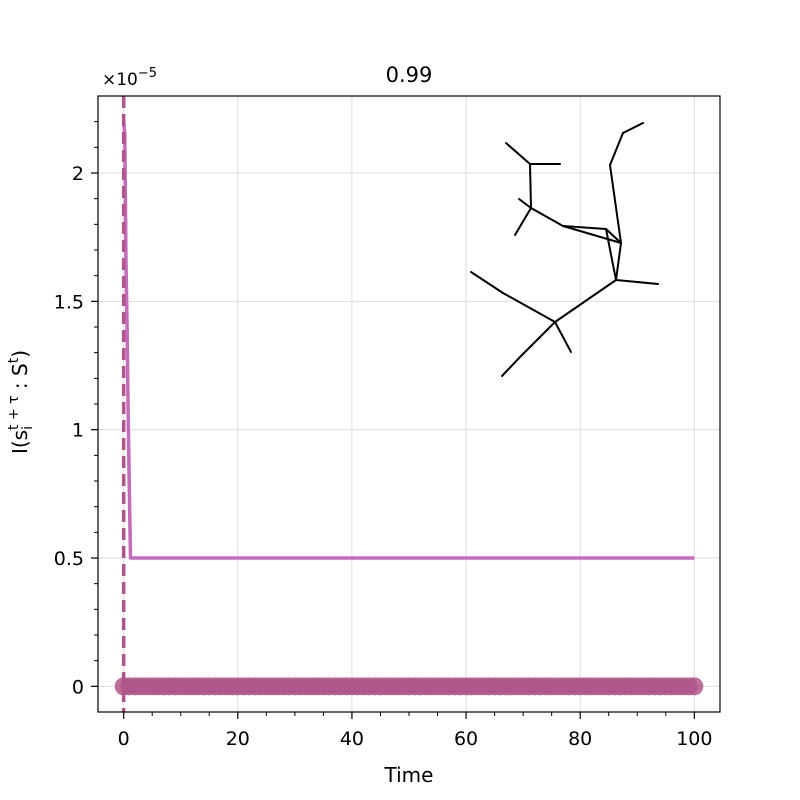 The width and height of the screenshot is (800, 800). I want to click on x-tick-label-5: 100, so click(694, 739).